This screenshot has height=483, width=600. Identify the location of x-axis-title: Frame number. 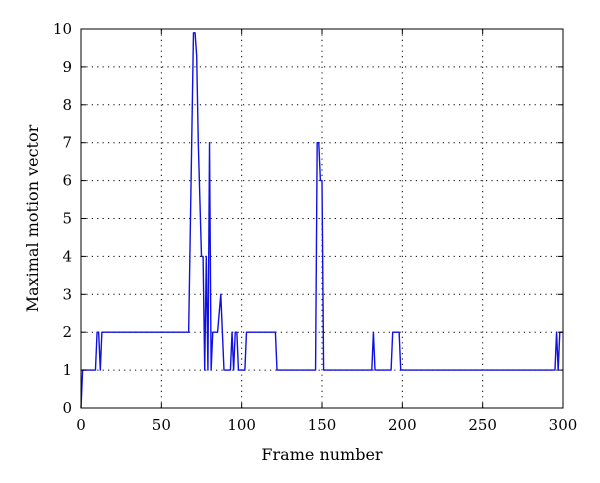
(322, 454).